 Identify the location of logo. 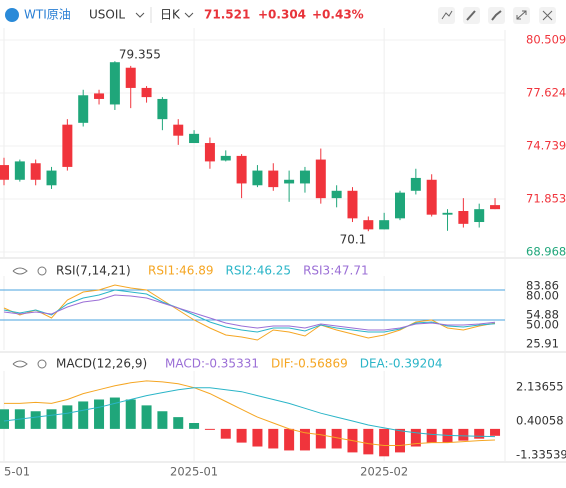
(12, 15).